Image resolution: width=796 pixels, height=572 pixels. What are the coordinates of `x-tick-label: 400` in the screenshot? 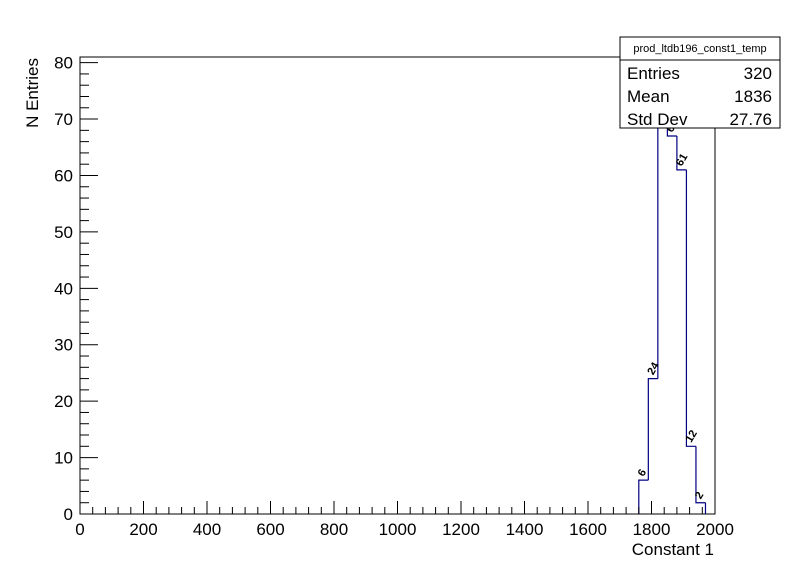 It's located at (207, 529).